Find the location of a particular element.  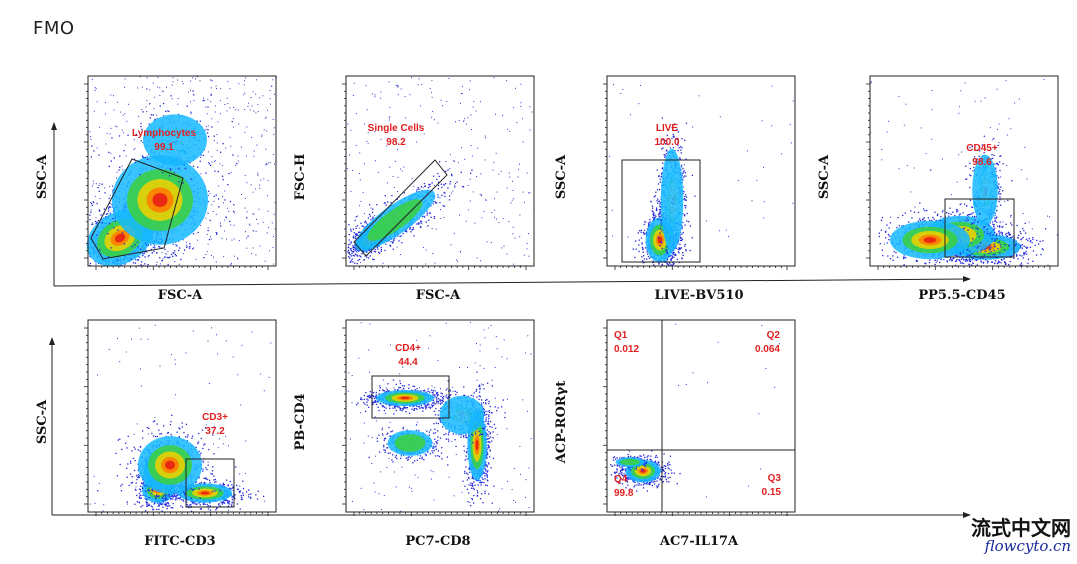

x-axis-label: AC7-IL17A is located at coordinates (699, 541).